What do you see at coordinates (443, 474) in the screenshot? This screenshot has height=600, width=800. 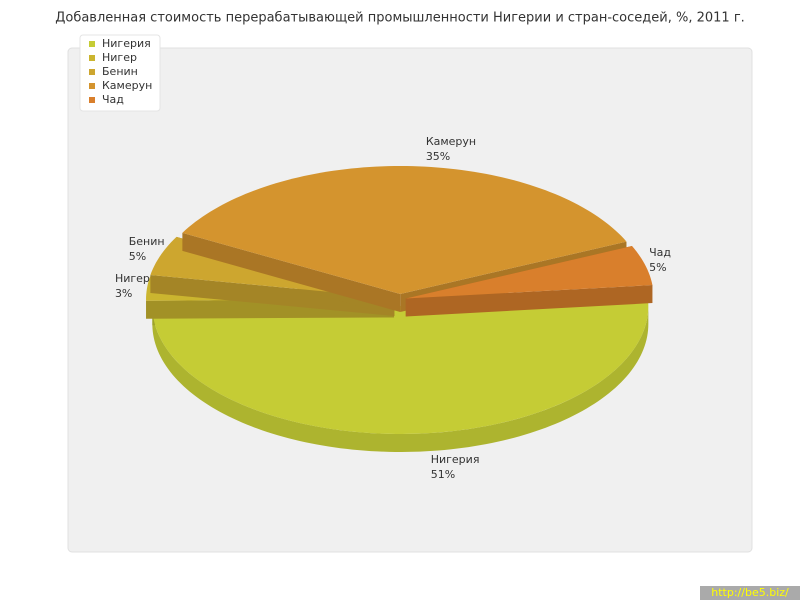 I see `data-label-value: 51%` at bounding box center [443, 474].